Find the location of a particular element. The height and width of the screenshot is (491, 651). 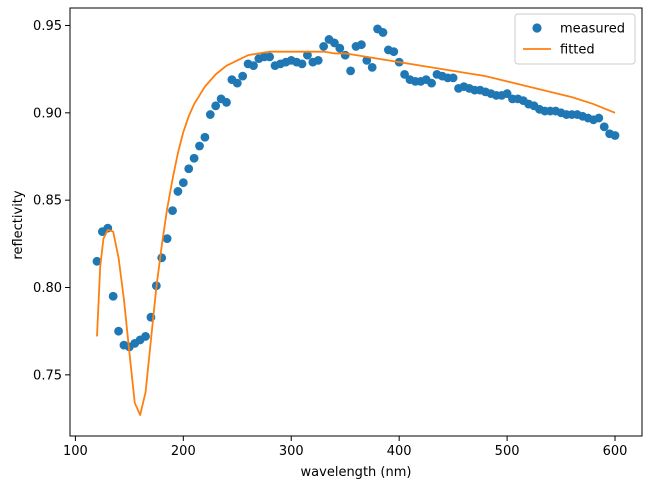

x-tick-label: 400 is located at coordinates (399, 451).